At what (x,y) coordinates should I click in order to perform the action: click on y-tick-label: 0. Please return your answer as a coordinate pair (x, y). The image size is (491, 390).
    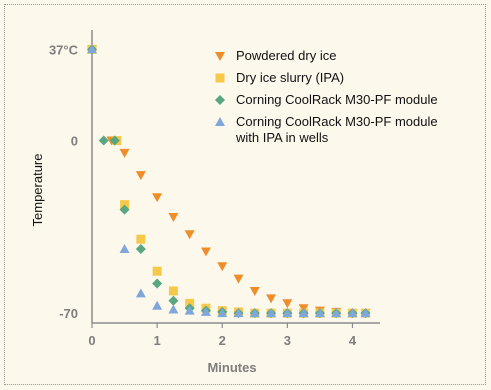
    Looking at the image, I should click on (74, 141).